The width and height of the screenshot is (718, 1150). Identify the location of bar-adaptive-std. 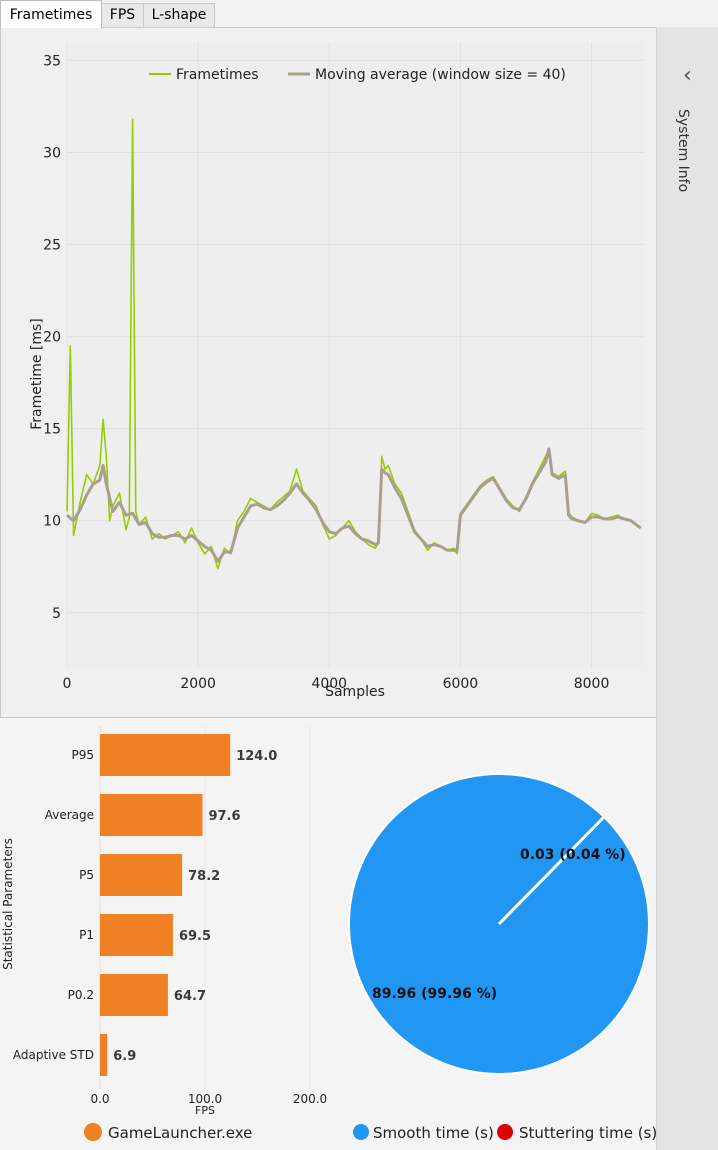
(104, 1055).